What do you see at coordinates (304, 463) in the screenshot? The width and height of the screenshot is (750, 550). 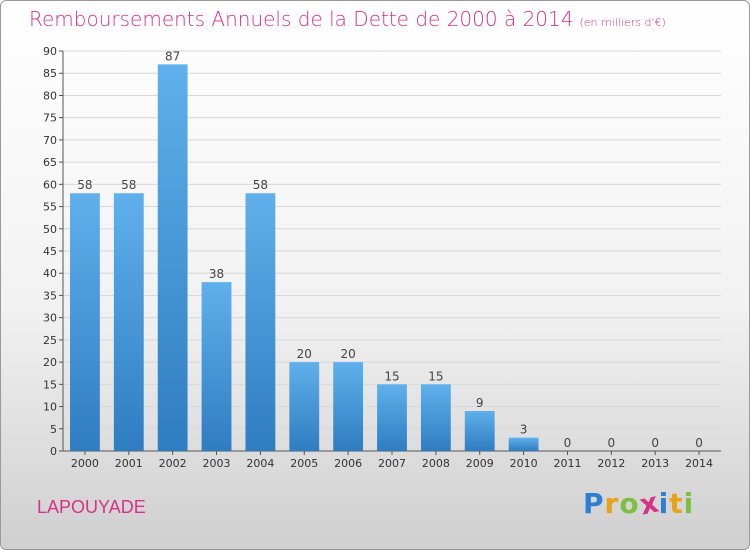 I see `x-tick-label: 2005` at bounding box center [304, 463].